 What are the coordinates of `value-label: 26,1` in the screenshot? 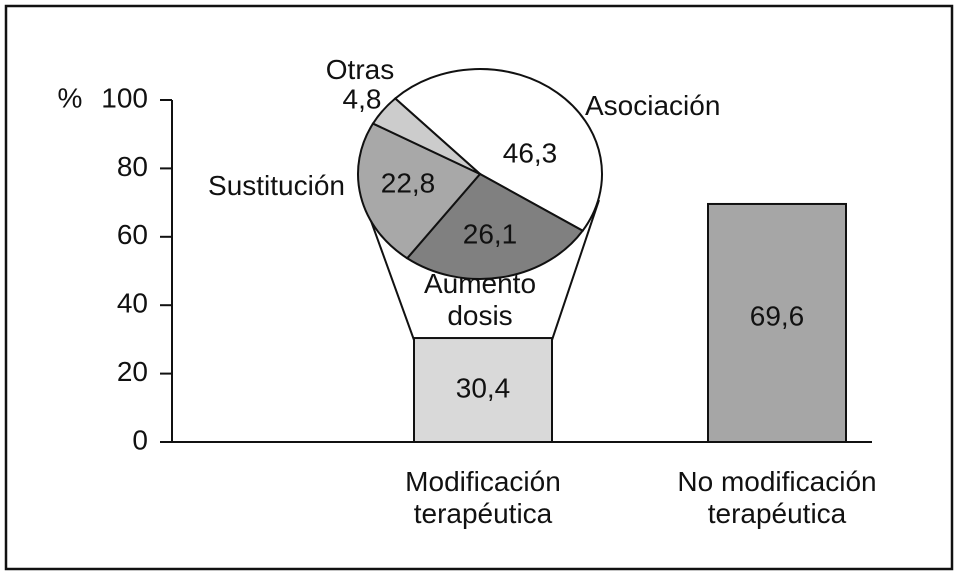 It's located at (490, 233).